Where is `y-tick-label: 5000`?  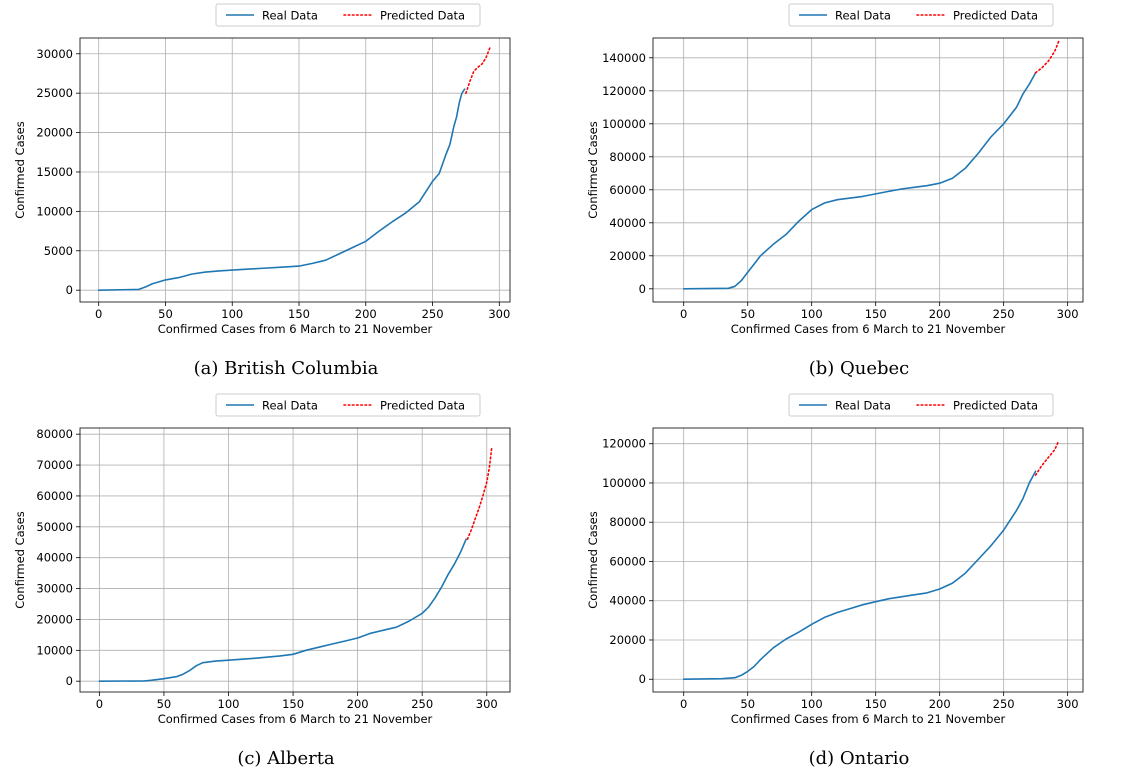 y-tick-label: 5000 is located at coordinates (58, 251).